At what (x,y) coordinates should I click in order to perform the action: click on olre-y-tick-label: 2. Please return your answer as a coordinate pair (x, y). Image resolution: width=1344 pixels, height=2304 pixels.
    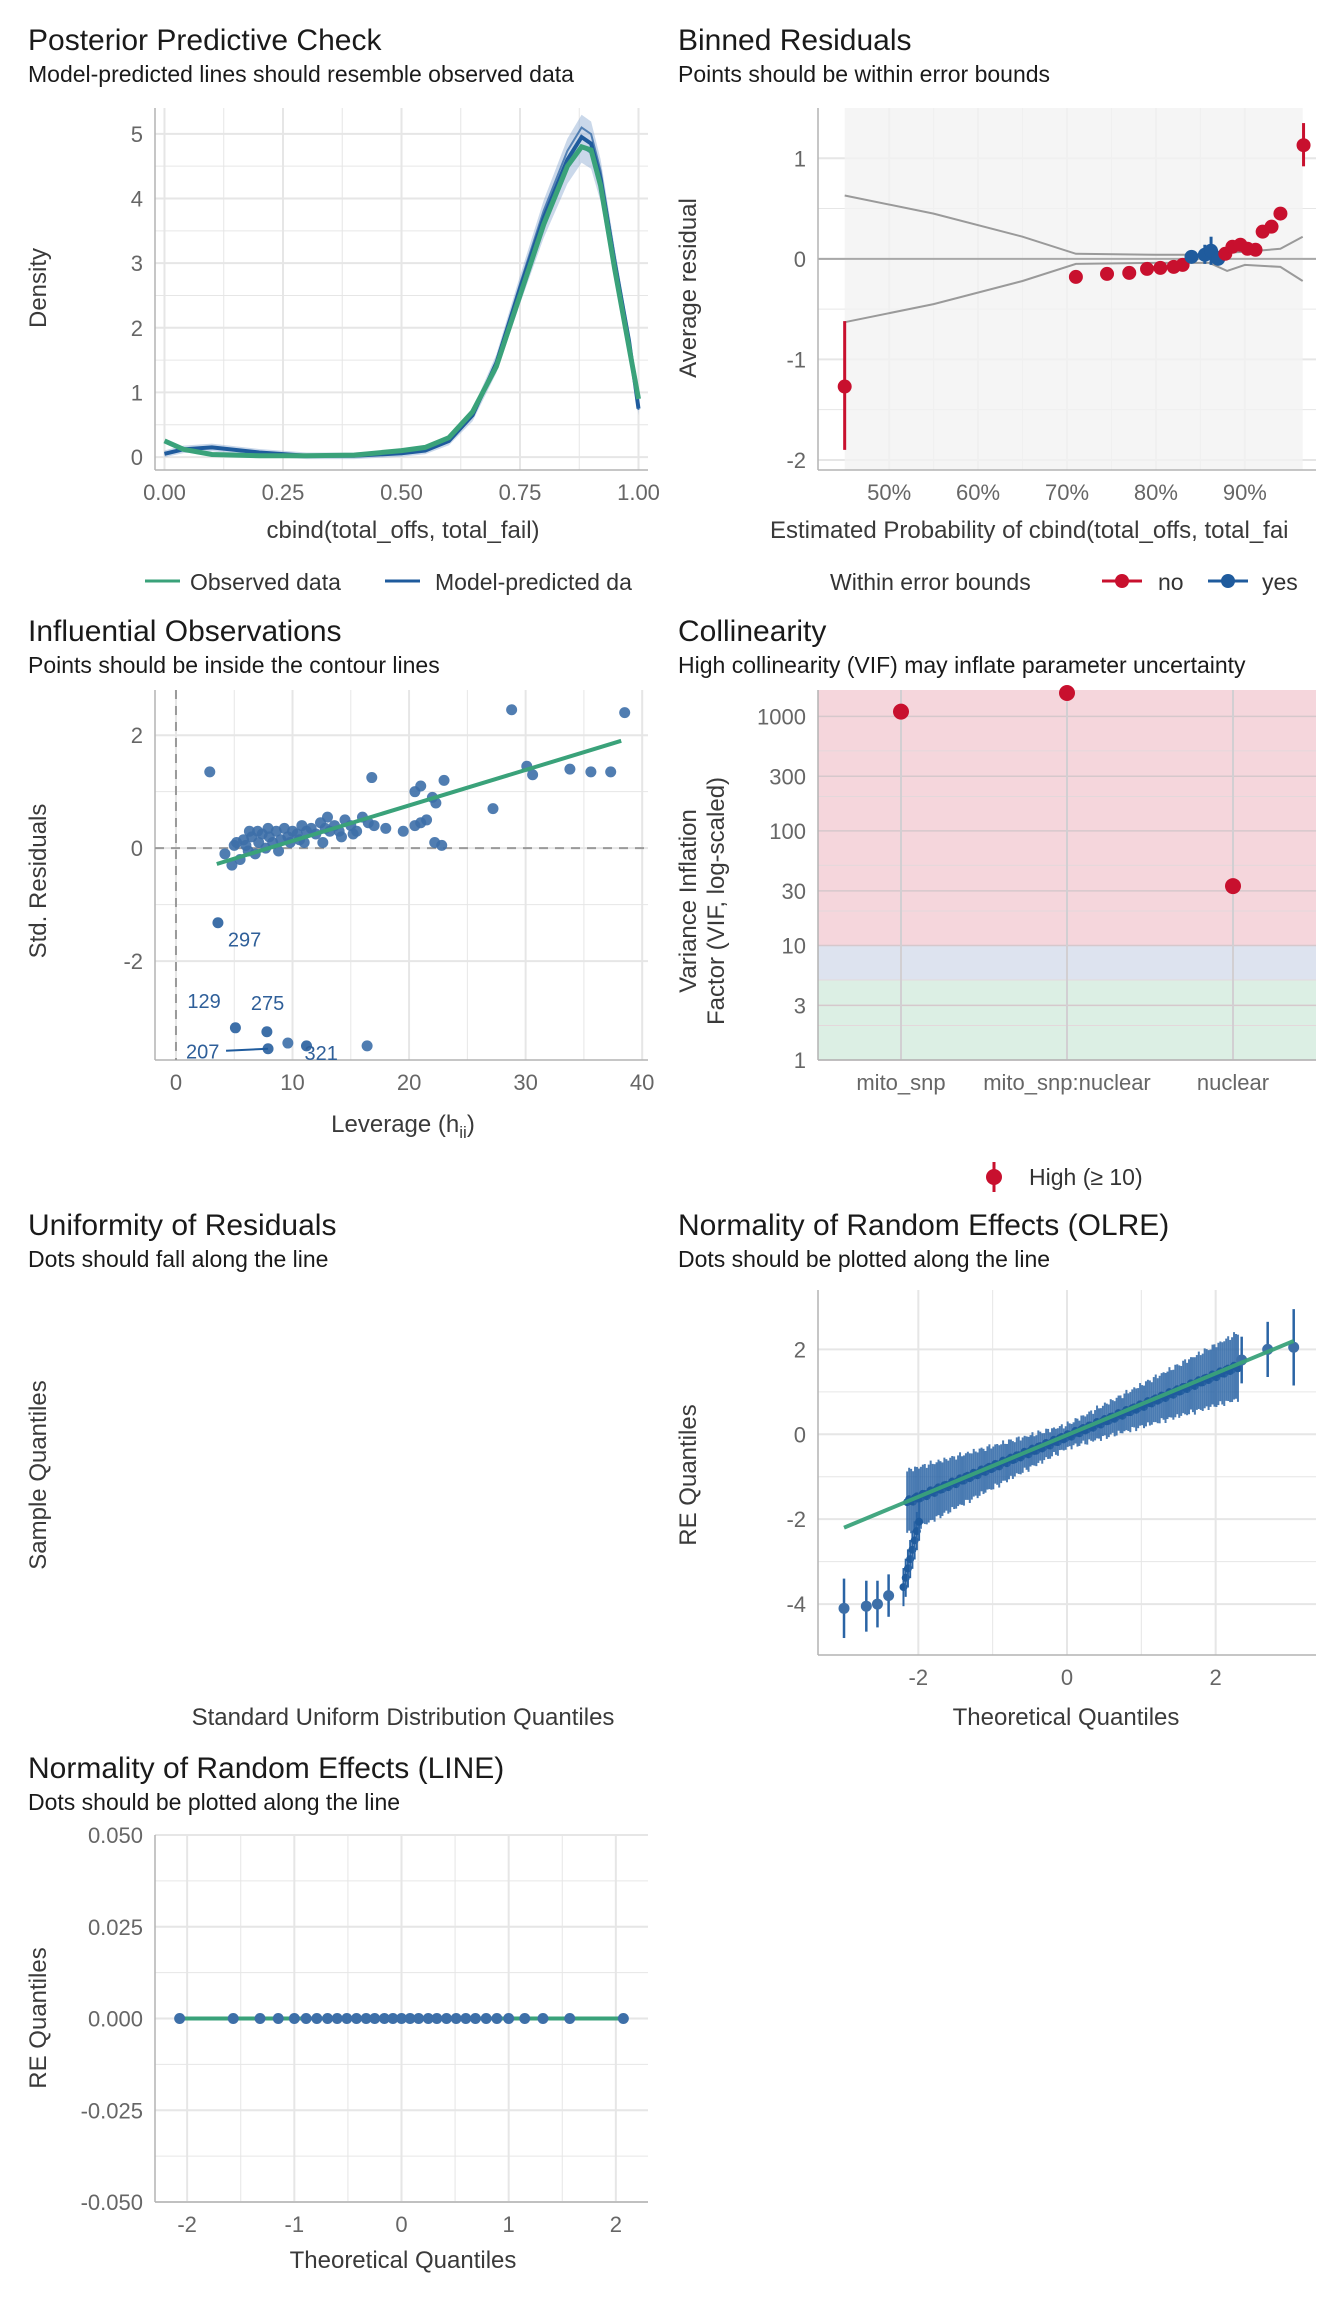
    Looking at the image, I should click on (800, 1349).